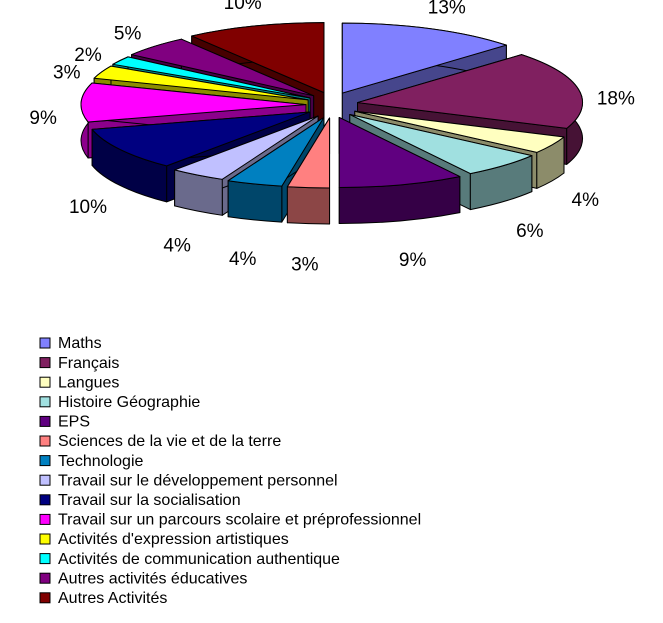 This screenshot has width=663, height=623. Describe the element at coordinates (101, 461) in the screenshot. I see `legend-label: Technologie` at that location.